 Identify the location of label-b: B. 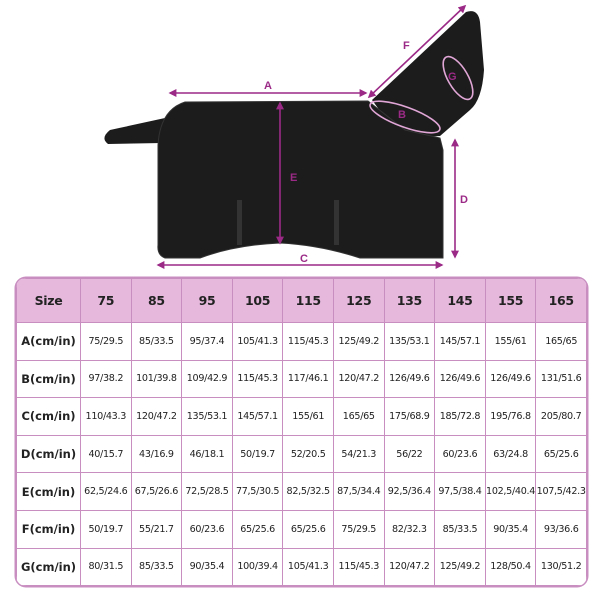
(402, 115).